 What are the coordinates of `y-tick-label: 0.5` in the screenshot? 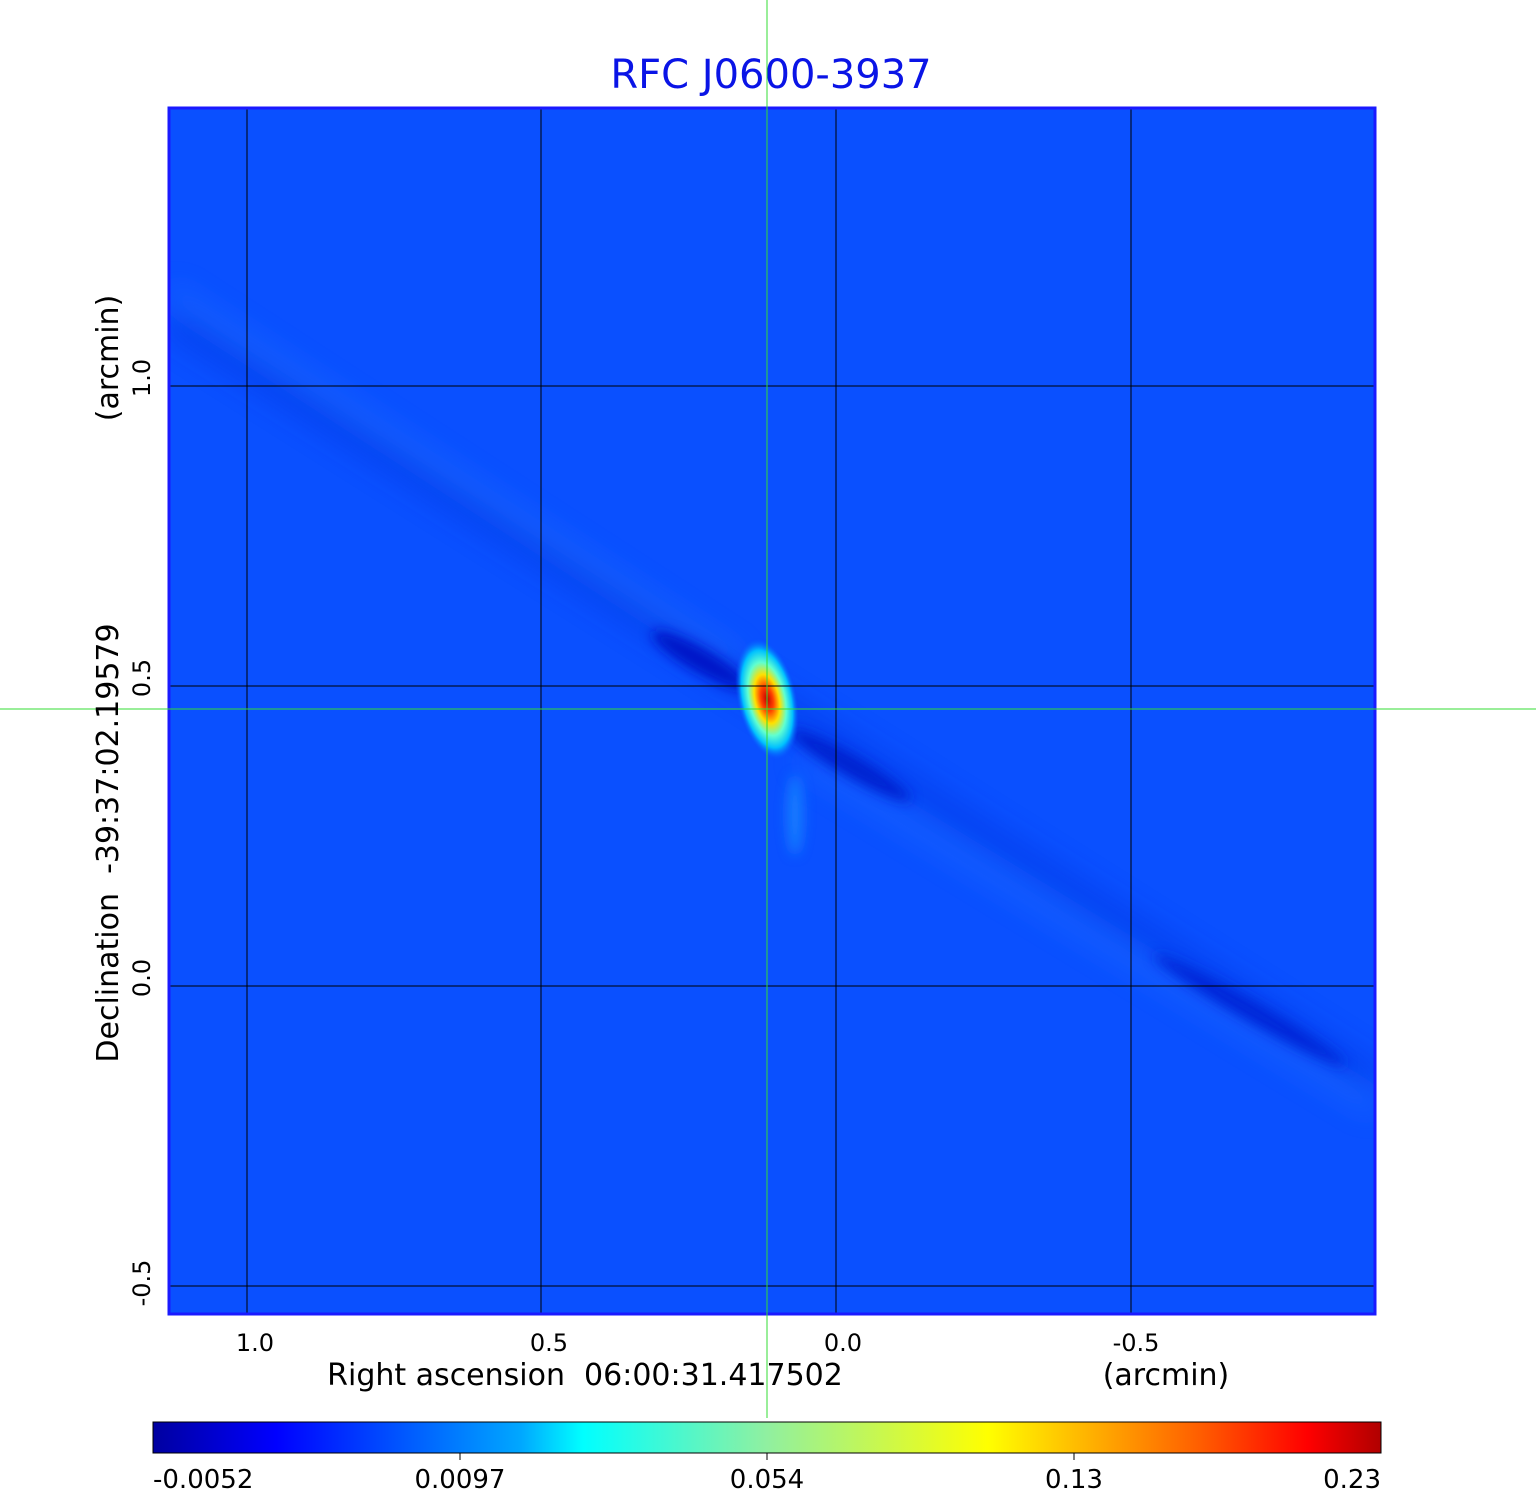 It's located at (142, 678).